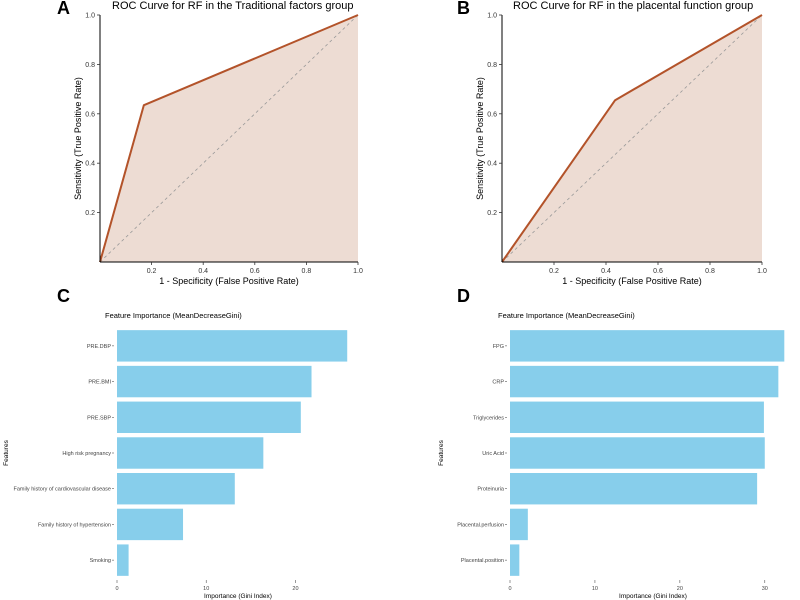  What do you see at coordinates (463, 9) in the screenshot?
I see `panel-letter: B` at bounding box center [463, 9].